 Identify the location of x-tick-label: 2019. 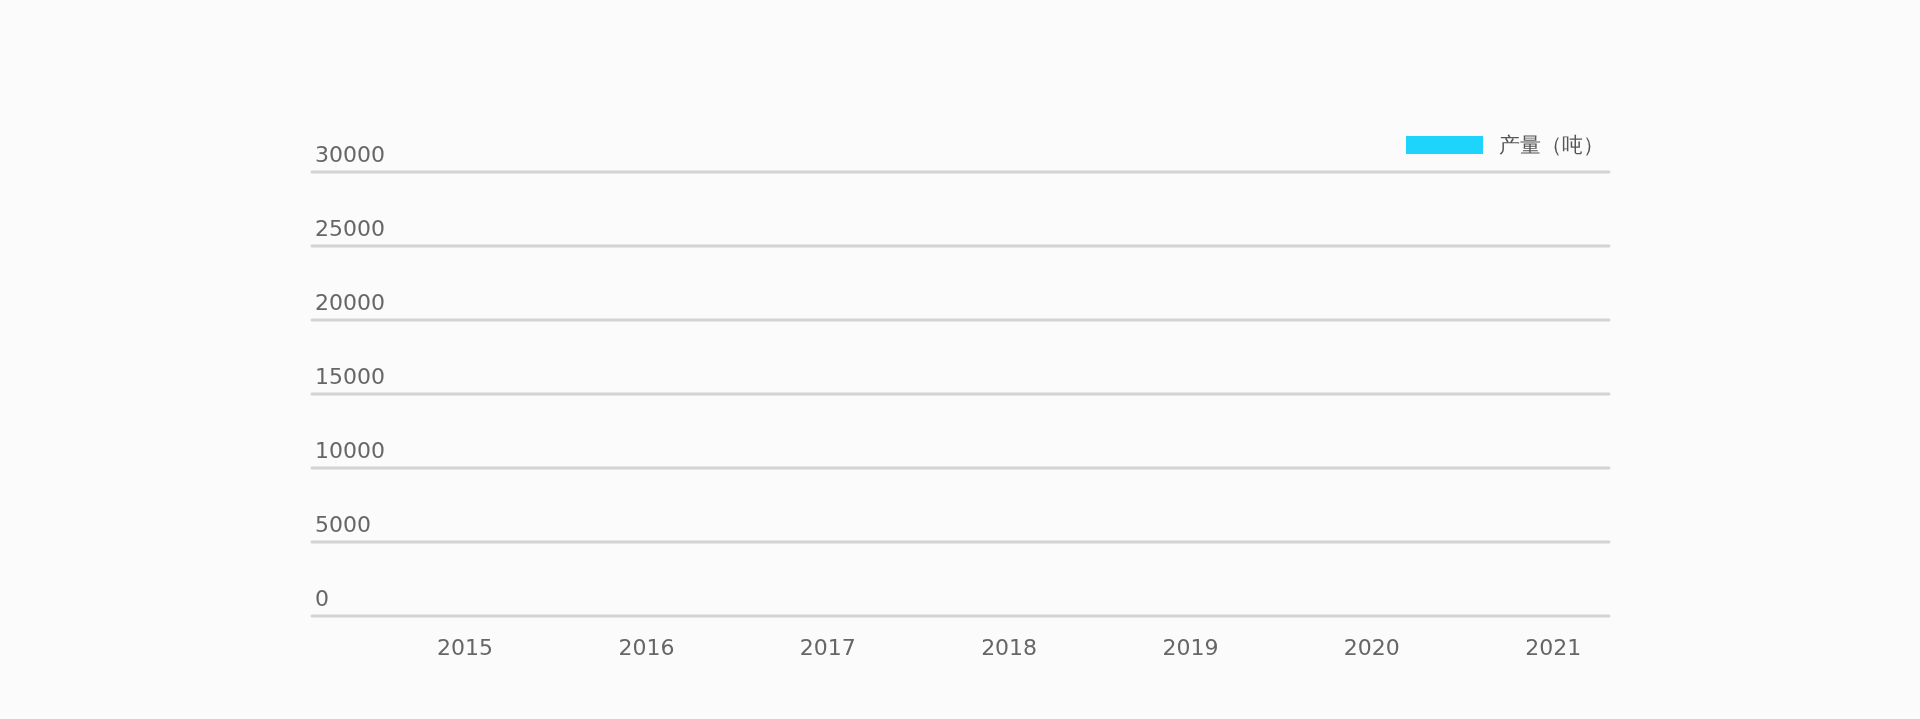
(1190, 647).